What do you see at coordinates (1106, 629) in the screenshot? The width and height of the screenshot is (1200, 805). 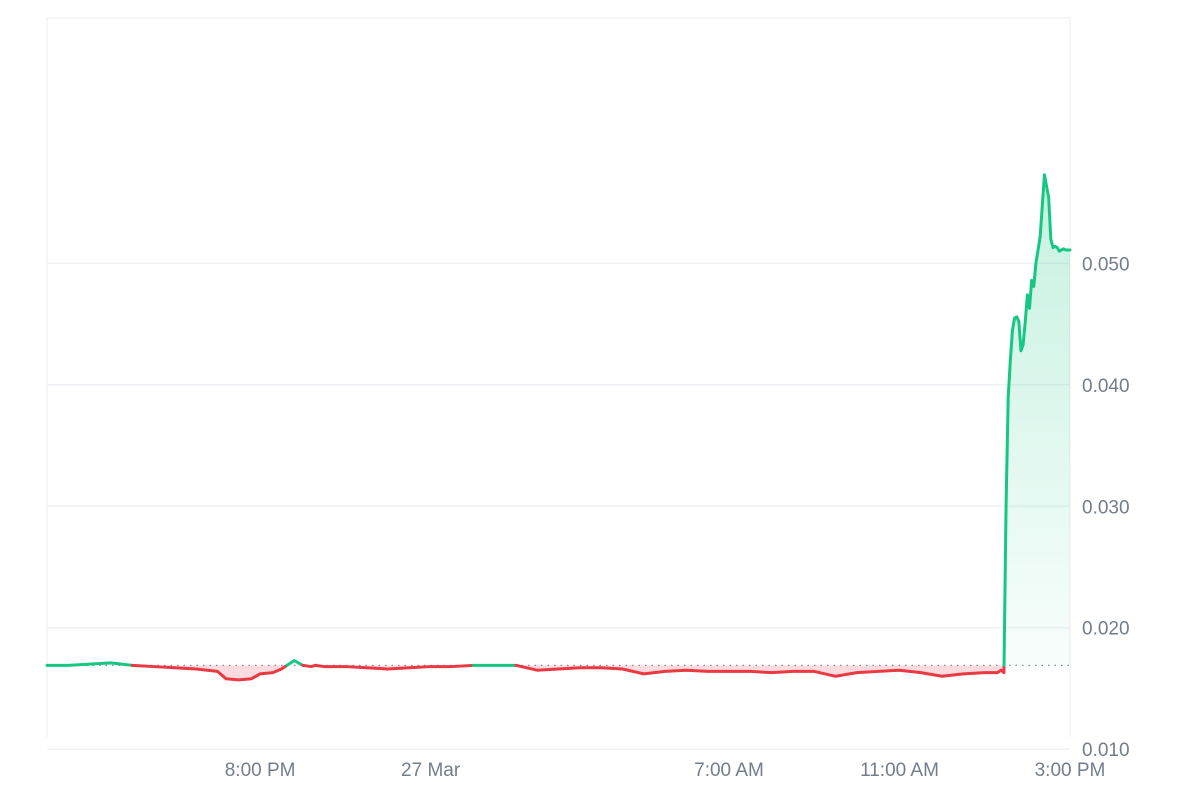 I see `y-tick-label: 0.020` at bounding box center [1106, 629].